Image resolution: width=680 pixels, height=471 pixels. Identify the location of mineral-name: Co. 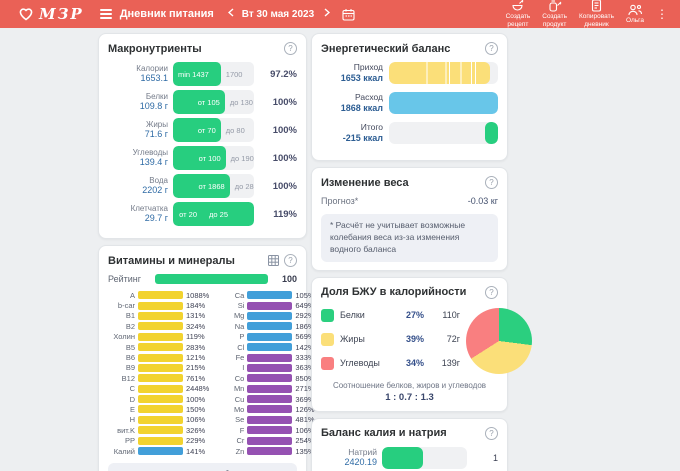
(239, 378).